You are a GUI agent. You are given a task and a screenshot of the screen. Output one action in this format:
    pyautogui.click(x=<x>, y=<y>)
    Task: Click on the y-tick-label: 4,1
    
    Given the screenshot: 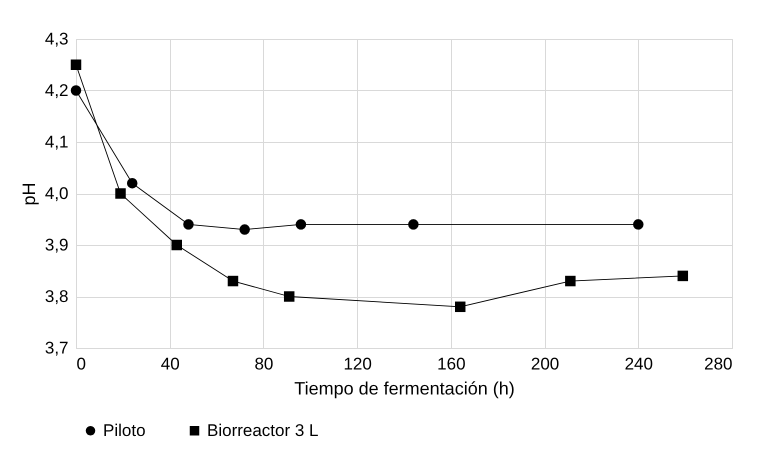 What is the action you would take?
    pyautogui.click(x=56, y=142)
    